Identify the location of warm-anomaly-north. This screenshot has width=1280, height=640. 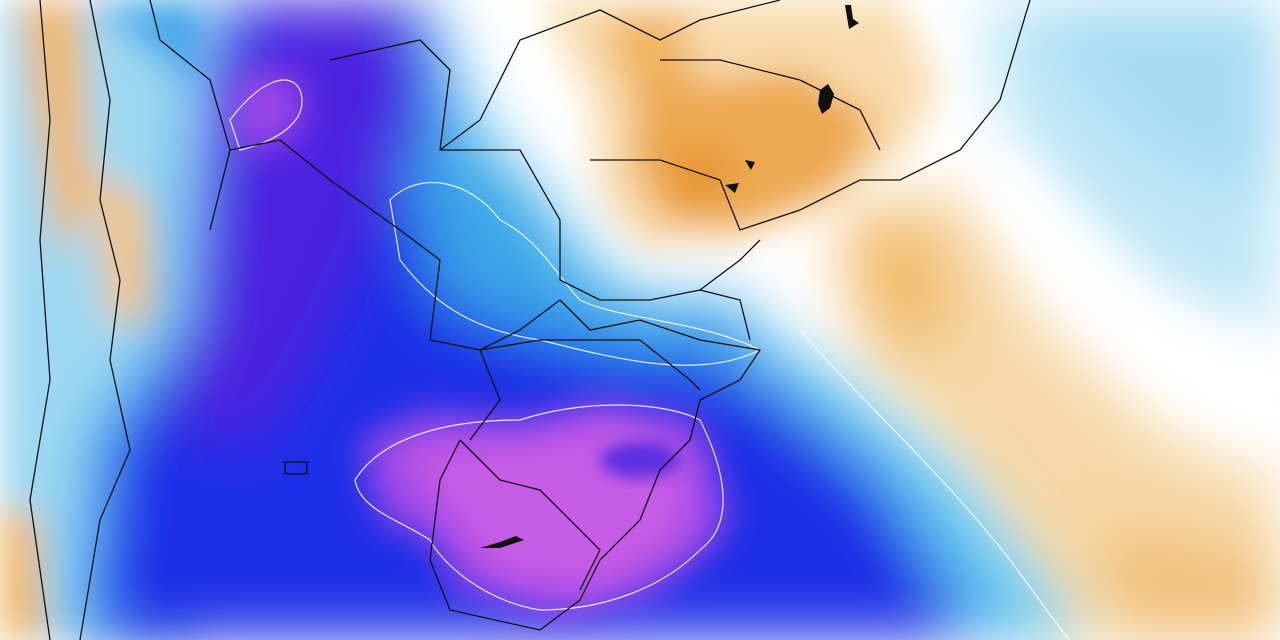
(740, 125).